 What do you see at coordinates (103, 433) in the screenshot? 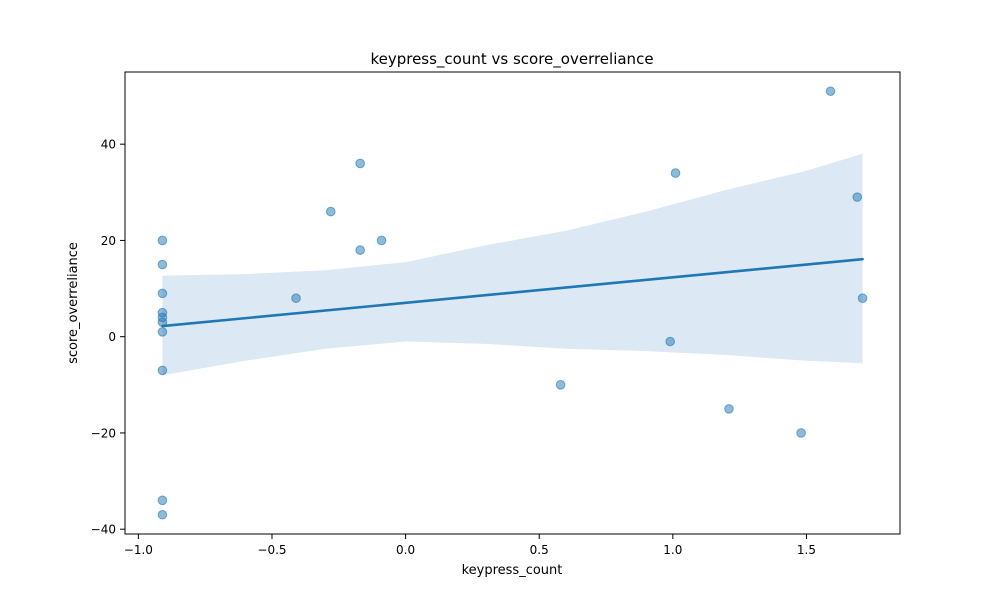
I see `y-tick-label: −20` at bounding box center [103, 433].